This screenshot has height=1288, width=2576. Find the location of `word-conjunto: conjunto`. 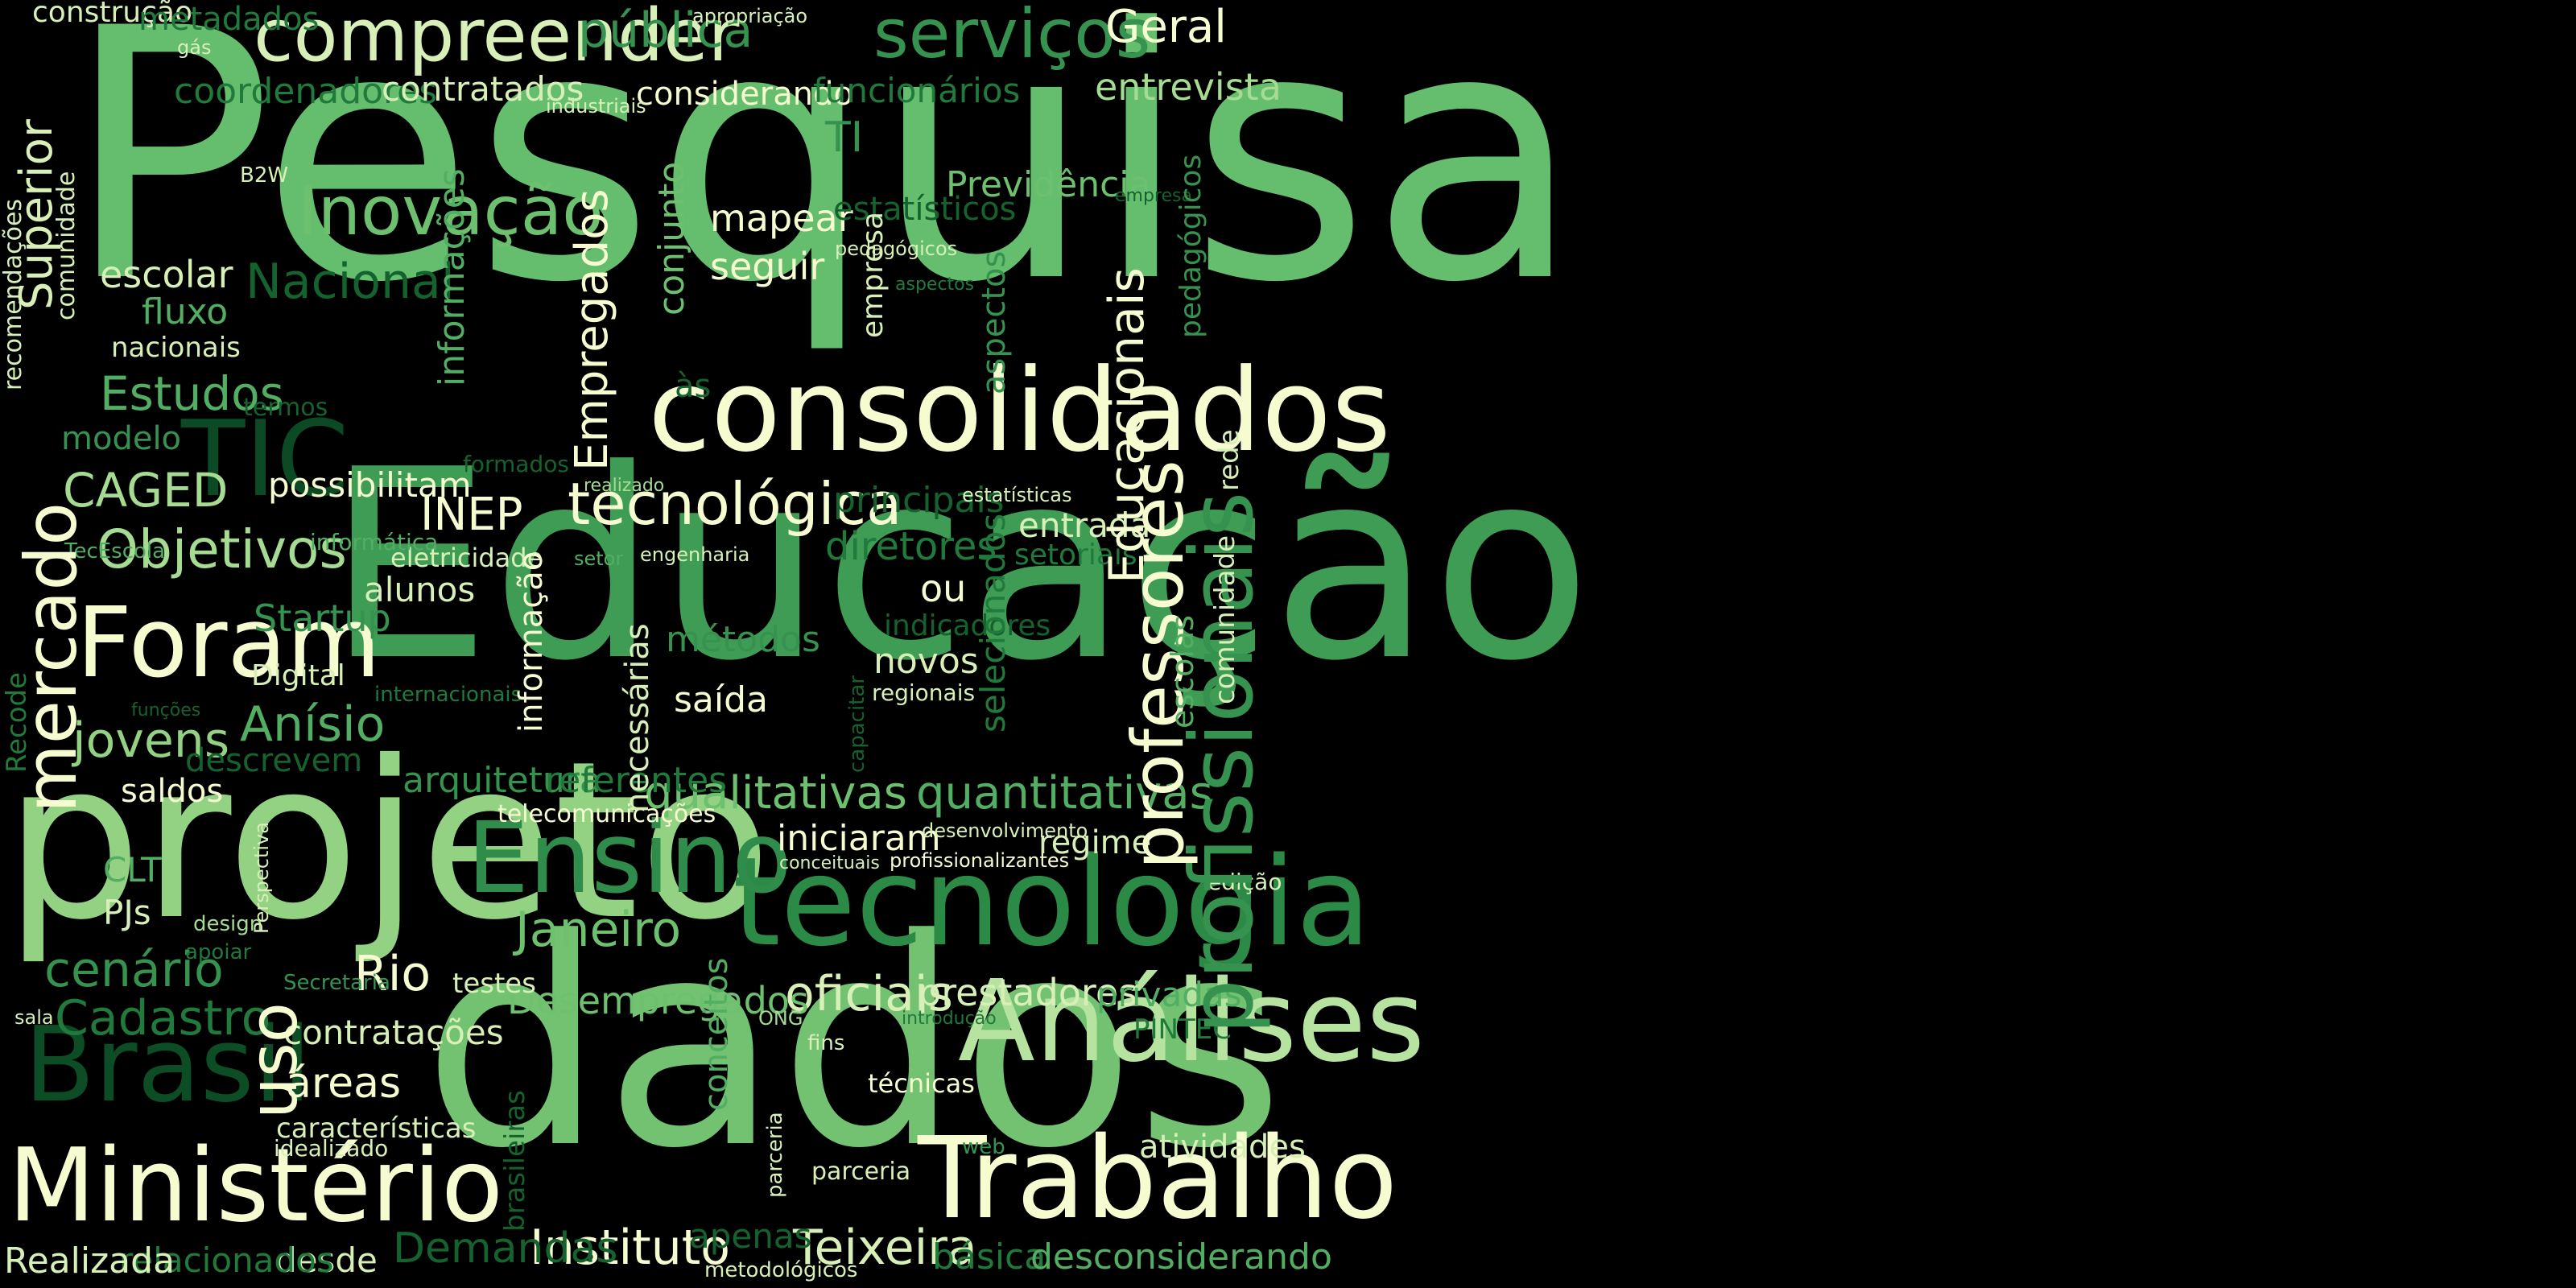

word-conjunto: conjunto is located at coordinates (671, 238).